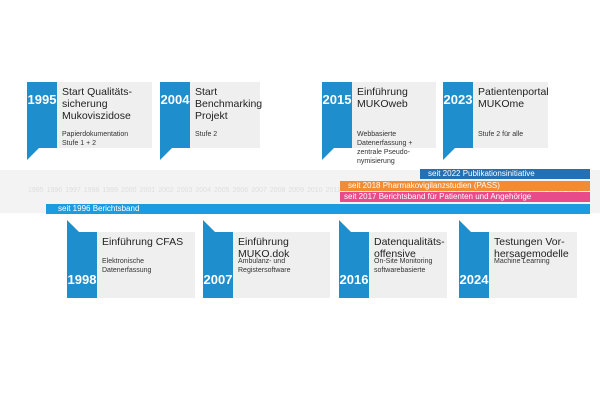  Describe the element at coordinates (403, 266) in the screenshot. I see `milestone-desc: On-Site Monitoring softwarebasierte` at that location.